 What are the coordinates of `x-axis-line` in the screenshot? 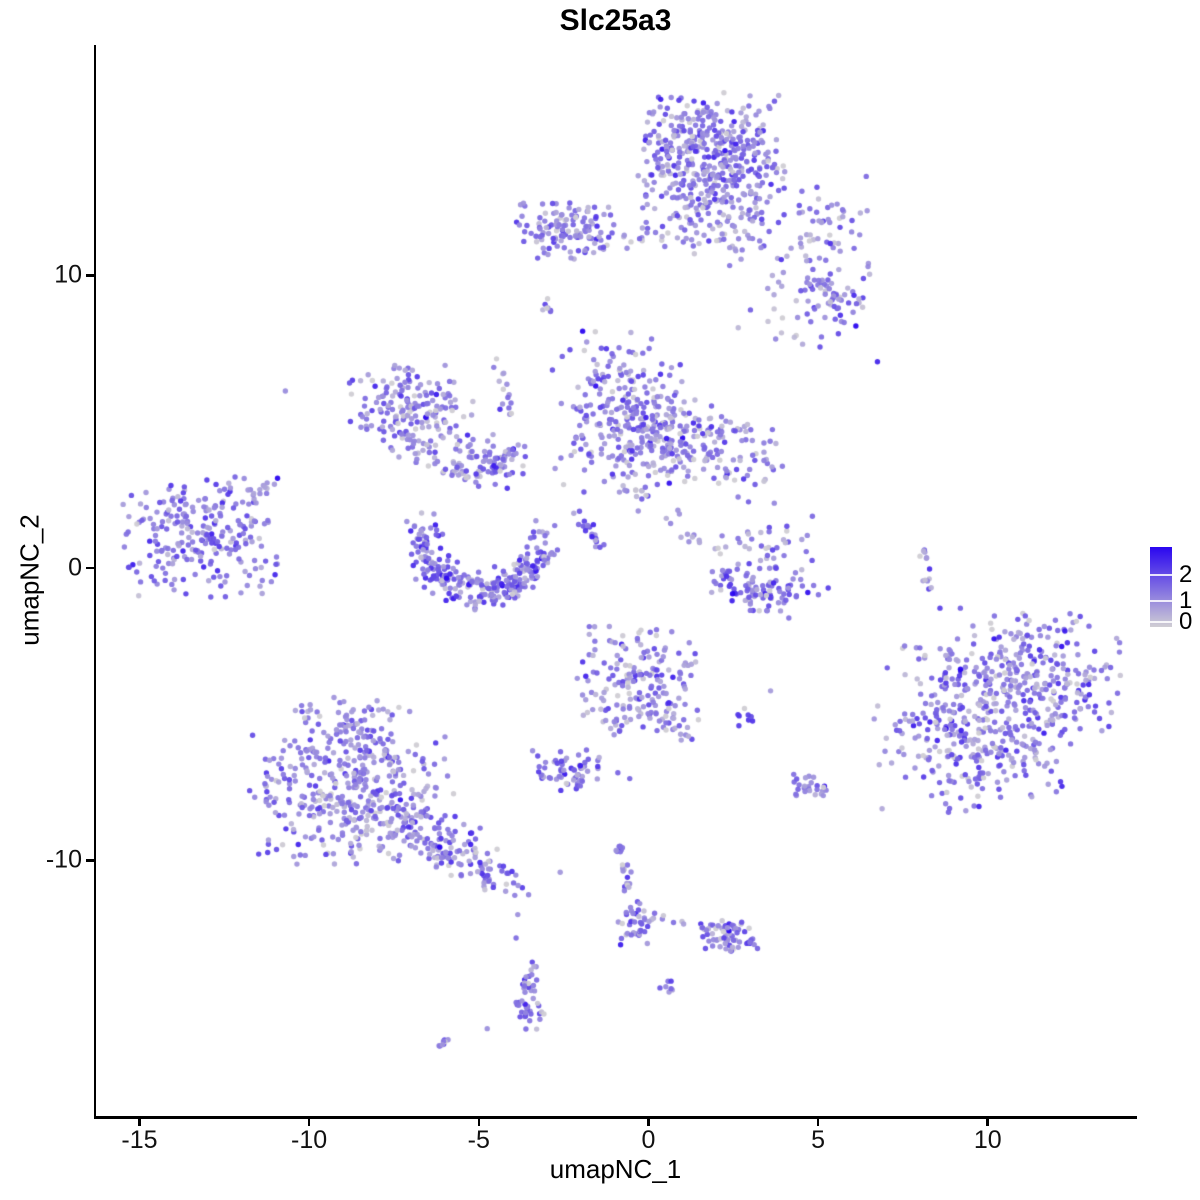 It's located at (615, 1117).